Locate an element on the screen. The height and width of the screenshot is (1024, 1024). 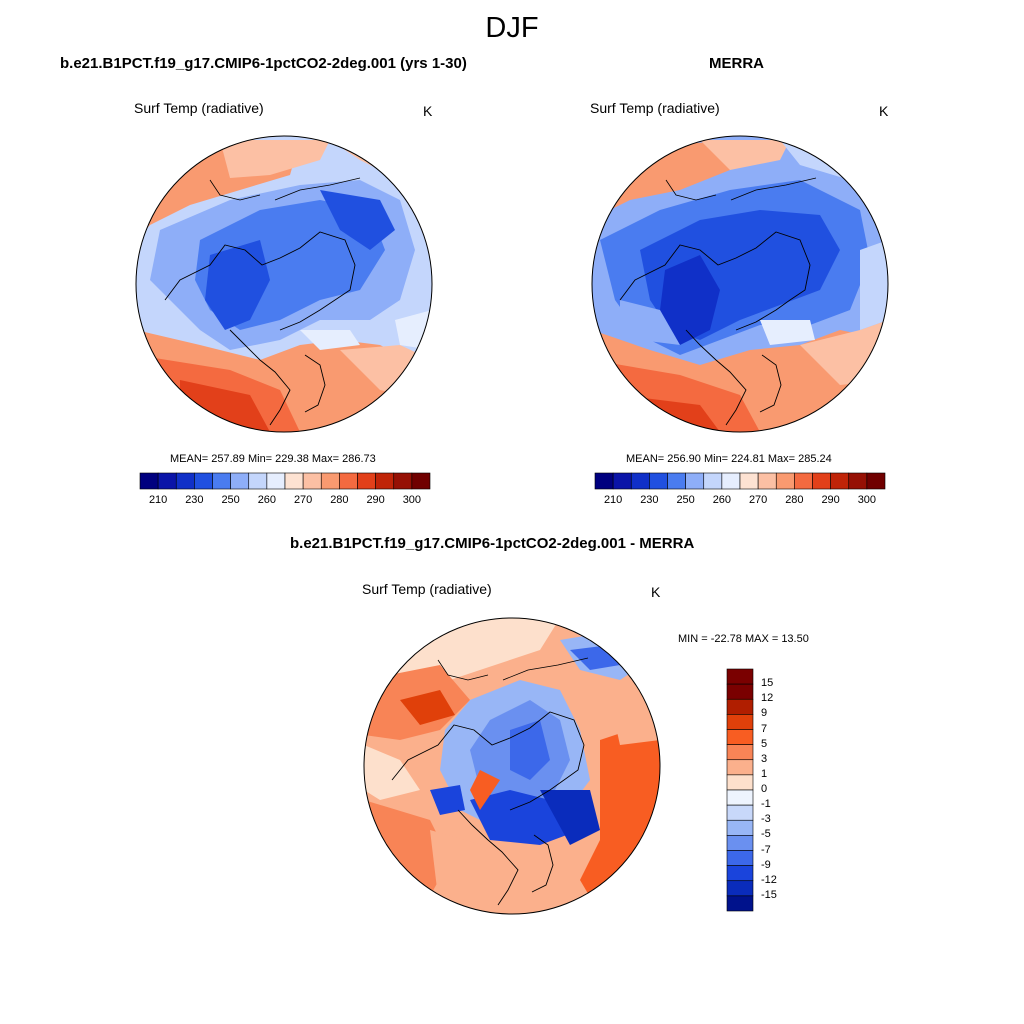
colorbar-tick-label: 0 is located at coordinates (764, 789).